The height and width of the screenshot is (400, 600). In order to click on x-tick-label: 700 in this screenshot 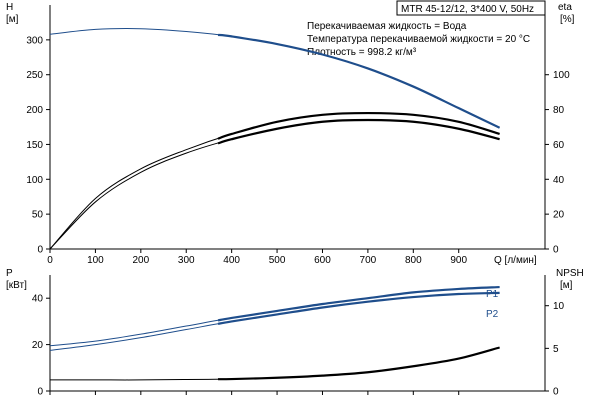, I will do `click(368, 260)`.